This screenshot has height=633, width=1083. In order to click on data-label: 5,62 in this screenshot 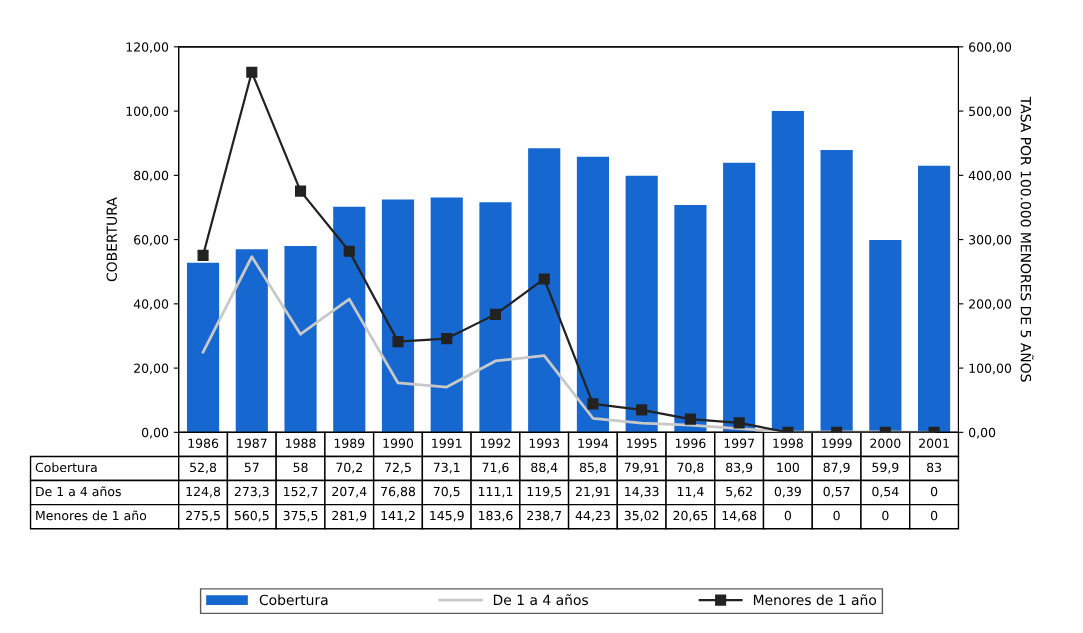, I will do `click(739, 492)`.